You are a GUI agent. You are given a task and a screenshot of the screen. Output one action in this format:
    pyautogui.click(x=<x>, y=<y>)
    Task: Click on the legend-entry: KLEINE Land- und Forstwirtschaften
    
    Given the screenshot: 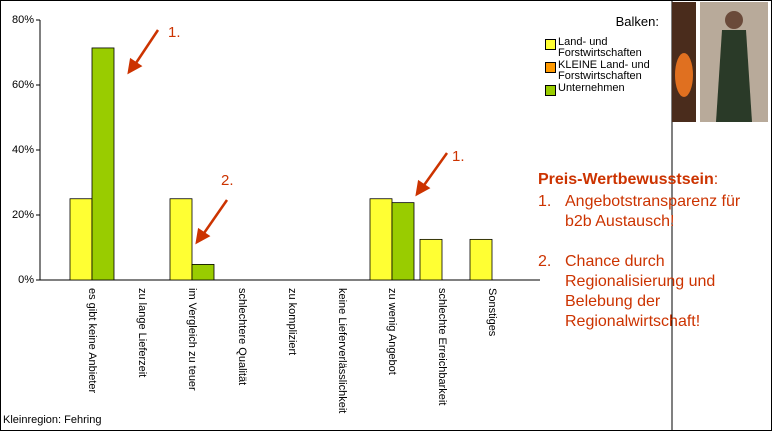 What is the action you would take?
    pyautogui.click(x=605, y=71)
    